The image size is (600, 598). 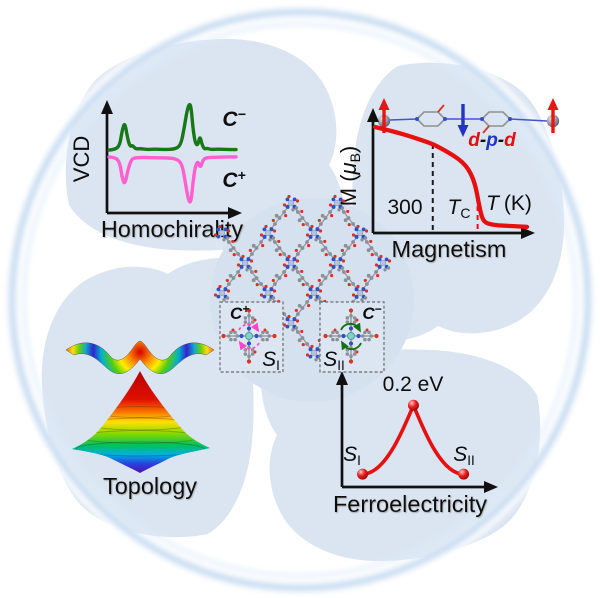 What do you see at coordinates (371, 312) in the screenshot?
I see `inset-c-minus-label: C−` at bounding box center [371, 312].